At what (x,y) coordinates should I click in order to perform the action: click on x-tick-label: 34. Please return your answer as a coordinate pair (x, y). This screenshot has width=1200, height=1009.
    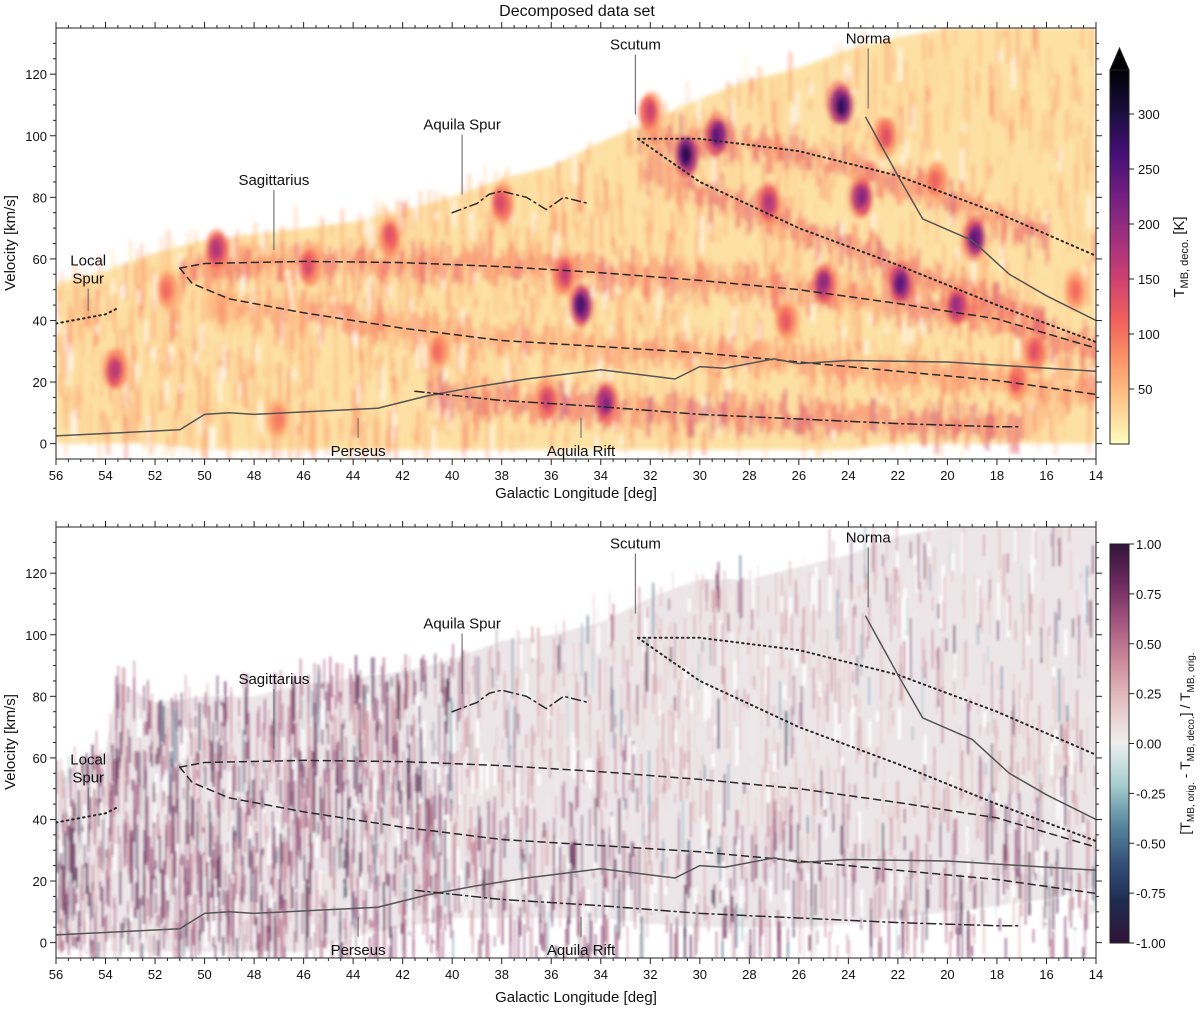
    Looking at the image, I should click on (601, 475).